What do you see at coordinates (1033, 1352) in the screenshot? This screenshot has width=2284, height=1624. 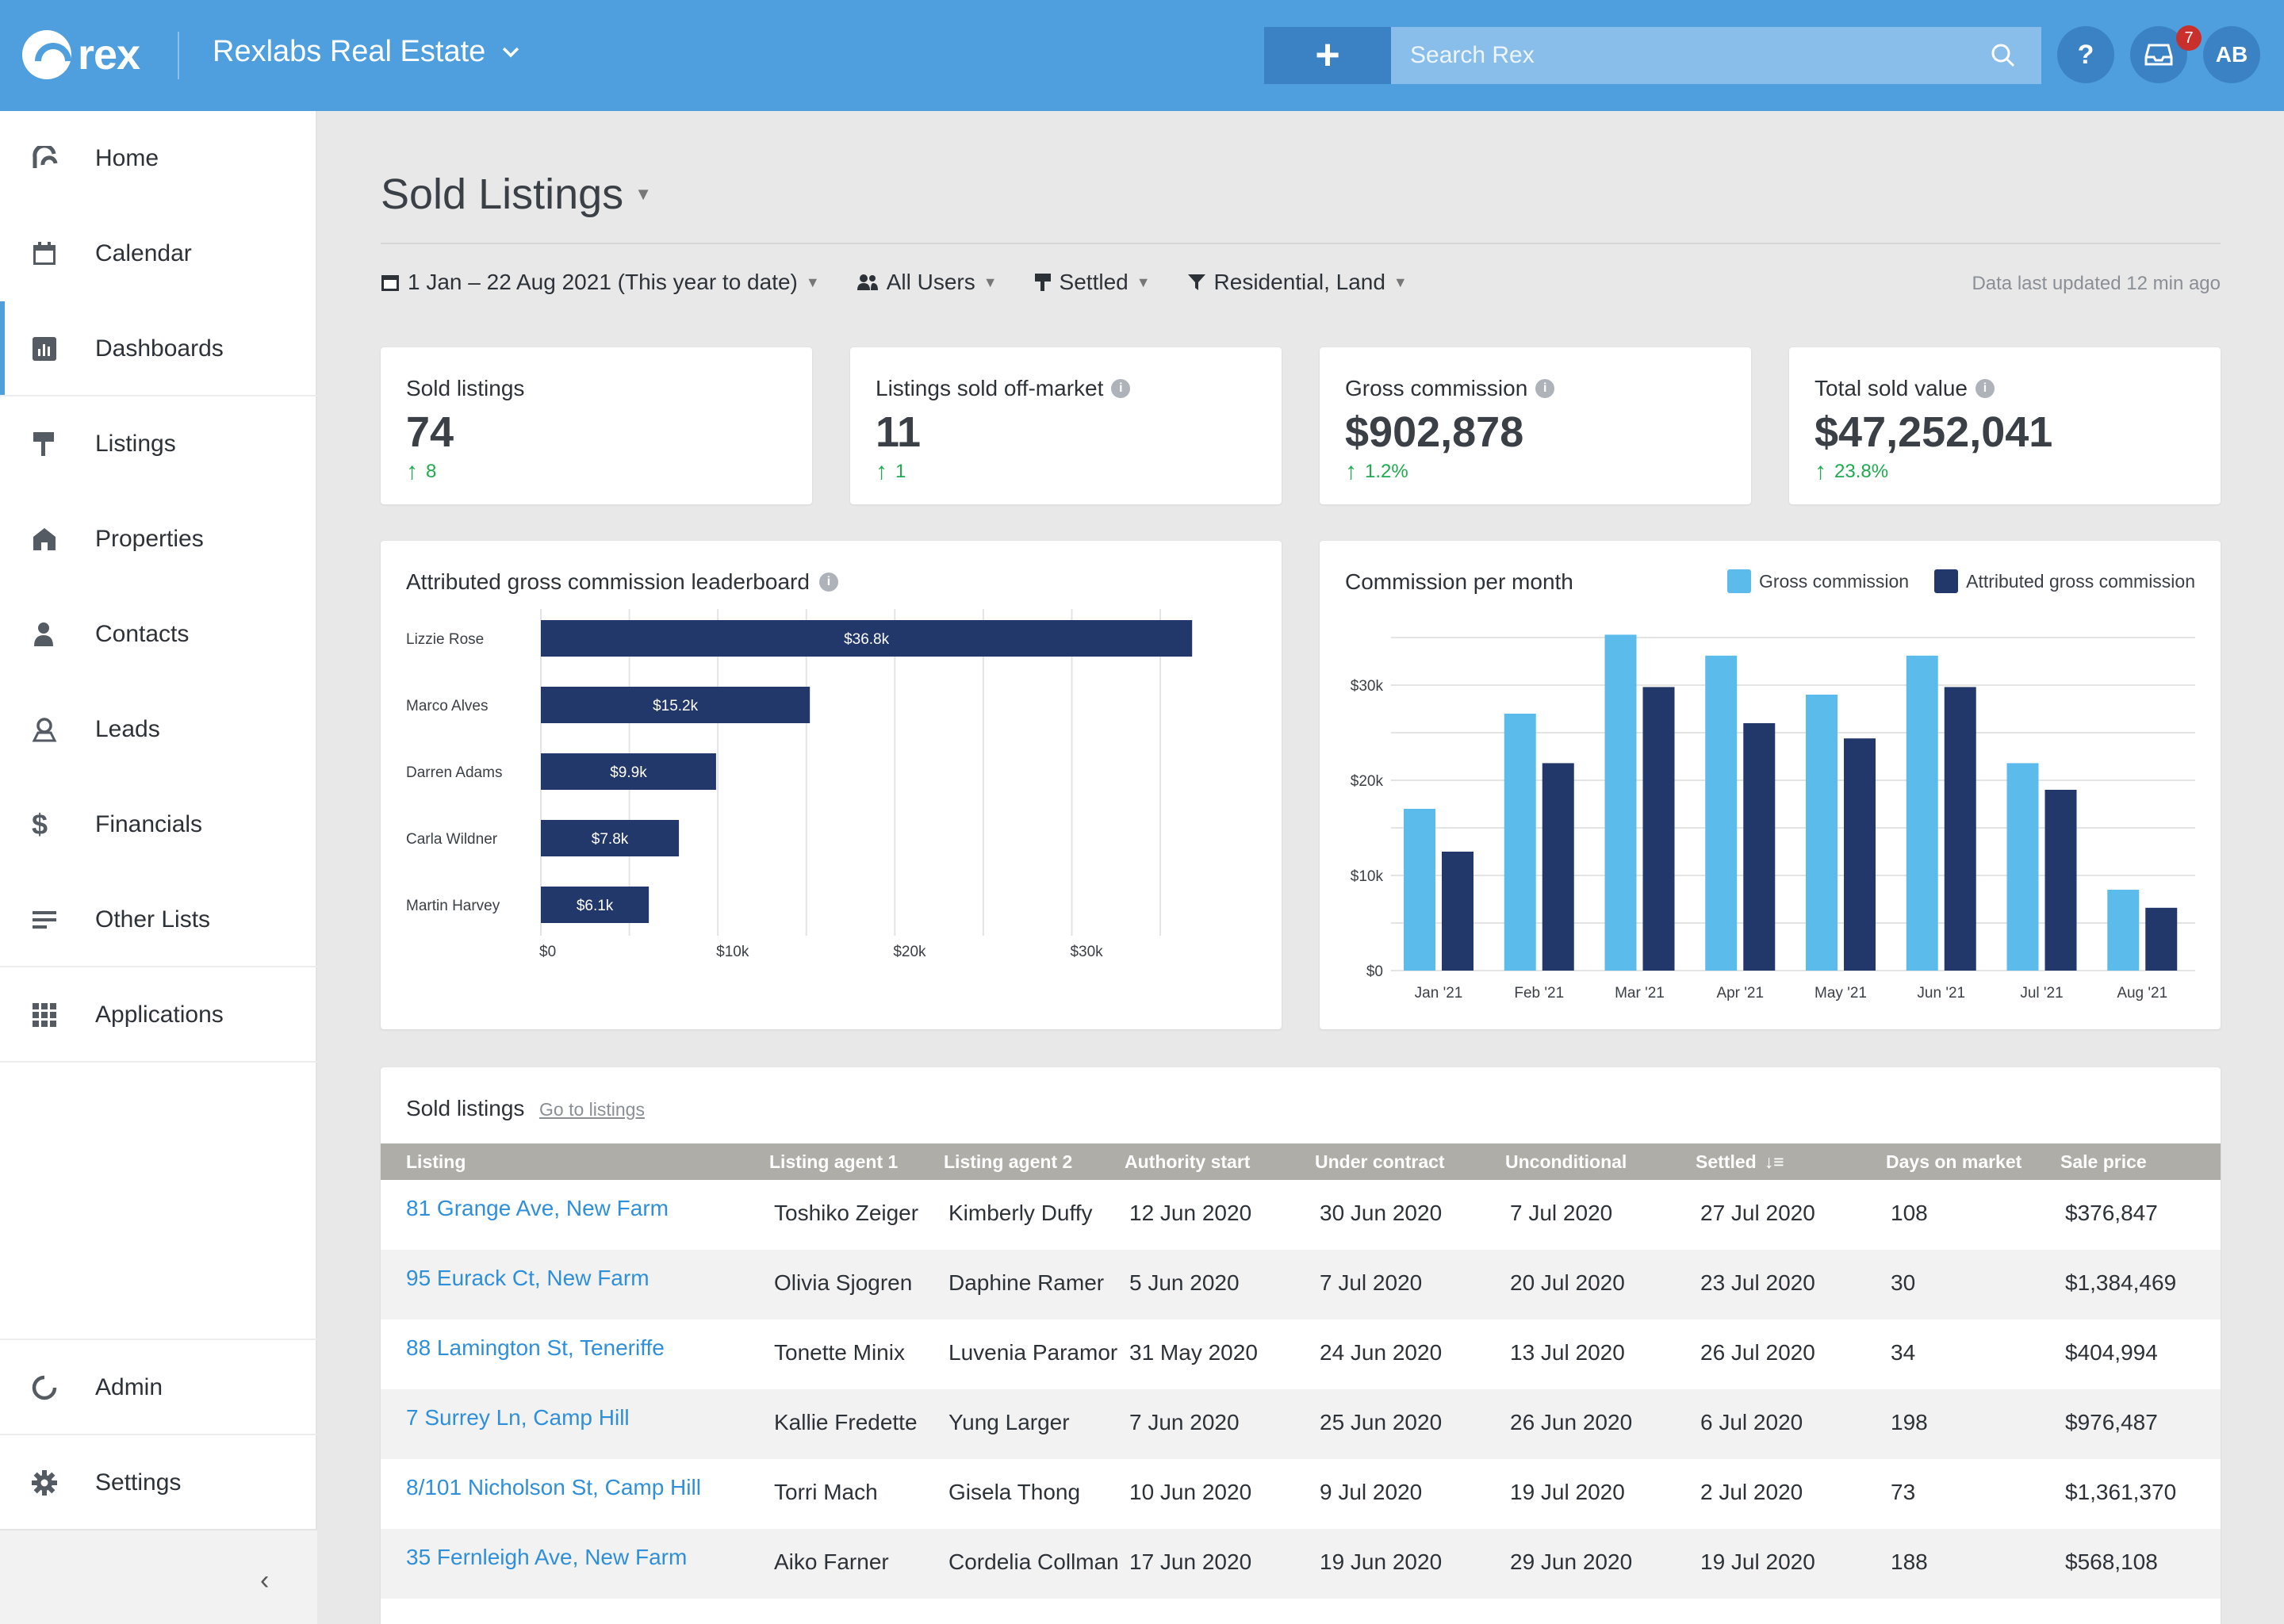 I see `table-cell: Luvenia Paramore` at bounding box center [1033, 1352].